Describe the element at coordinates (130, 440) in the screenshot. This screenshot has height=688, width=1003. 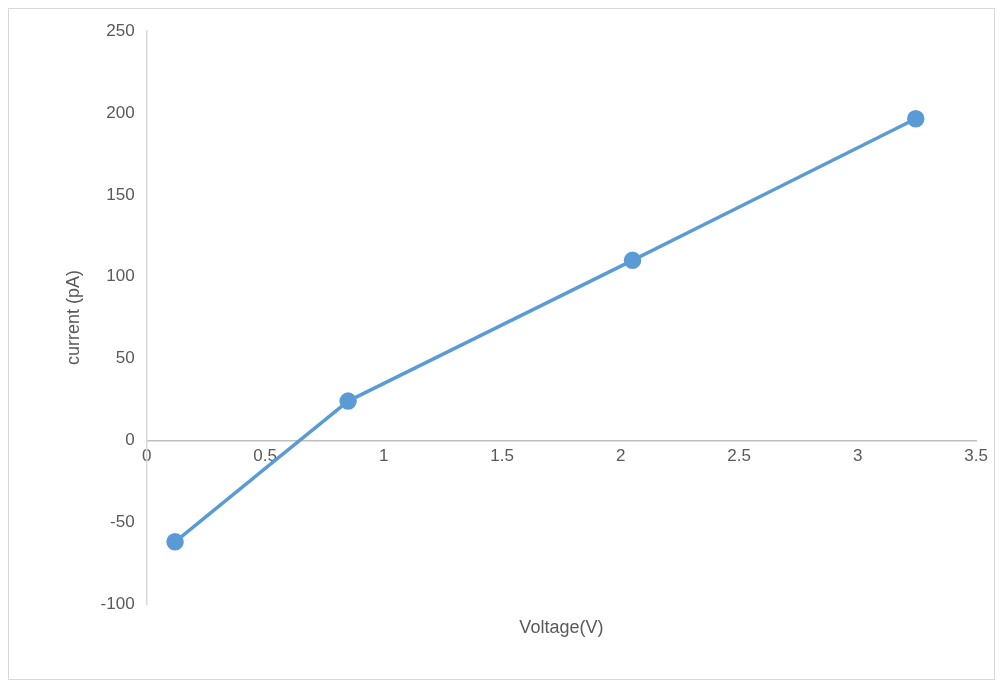
I see `y-tick-label: 0` at that location.